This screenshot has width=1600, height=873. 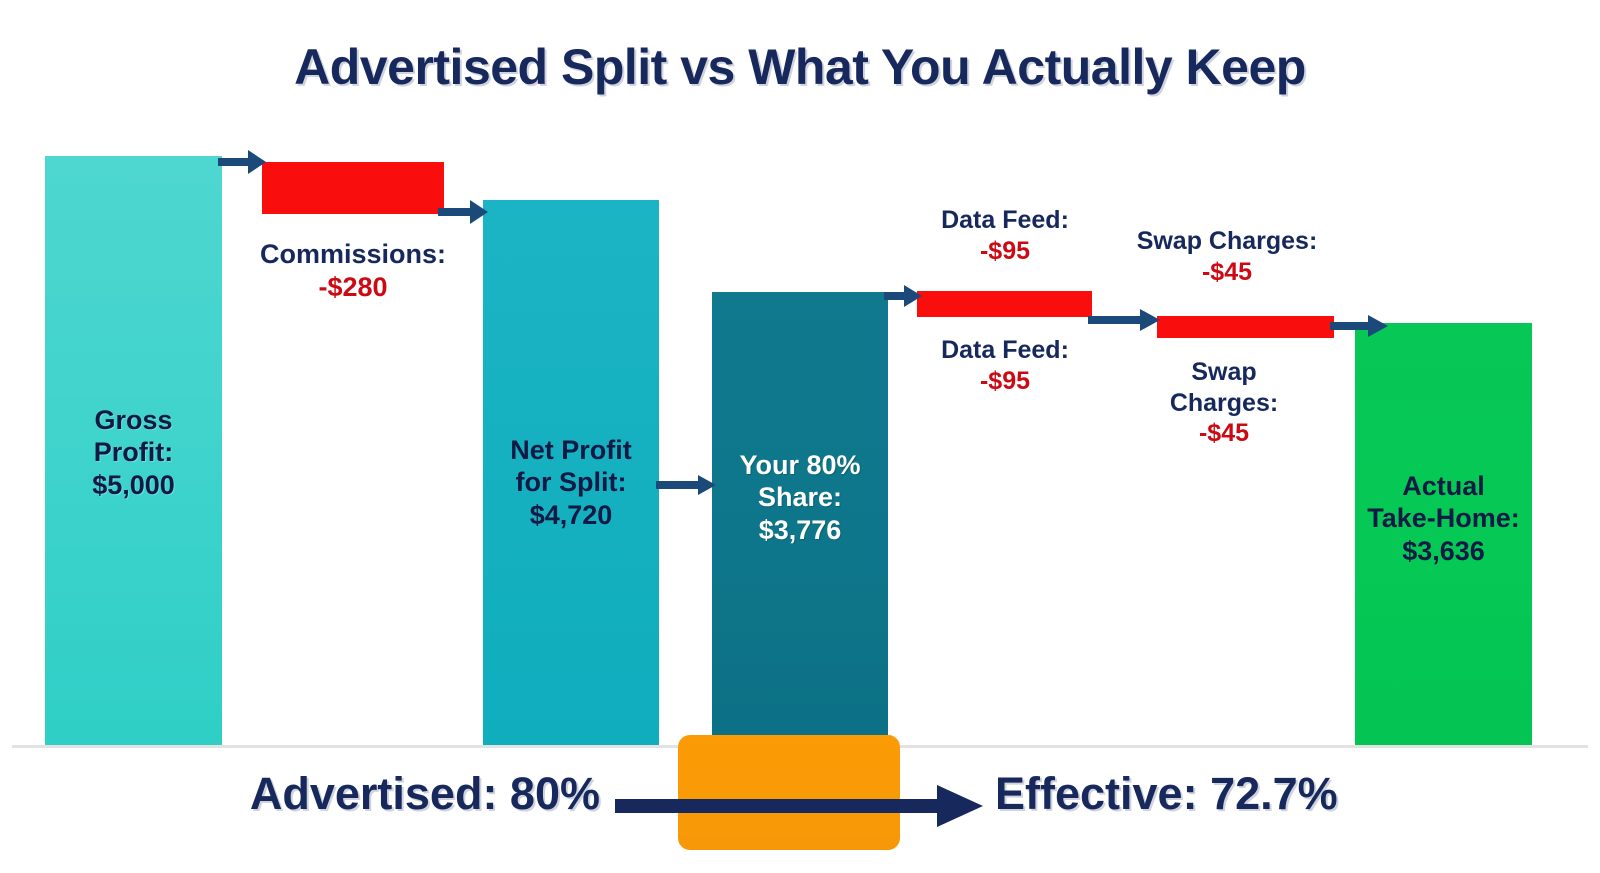 I want to click on annotation-swap-charges-below: Swap Charges: -$45, so click(x=1224, y=403).